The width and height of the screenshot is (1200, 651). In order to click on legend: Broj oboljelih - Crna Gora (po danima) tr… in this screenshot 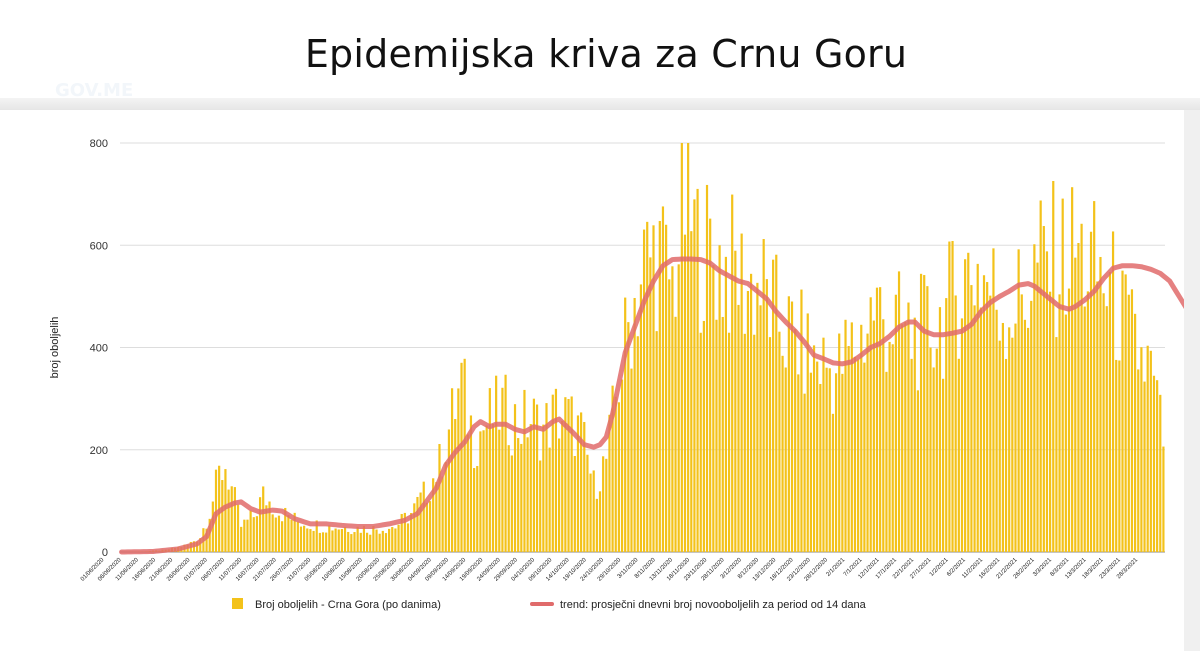, I will do `click(549, 604)`.